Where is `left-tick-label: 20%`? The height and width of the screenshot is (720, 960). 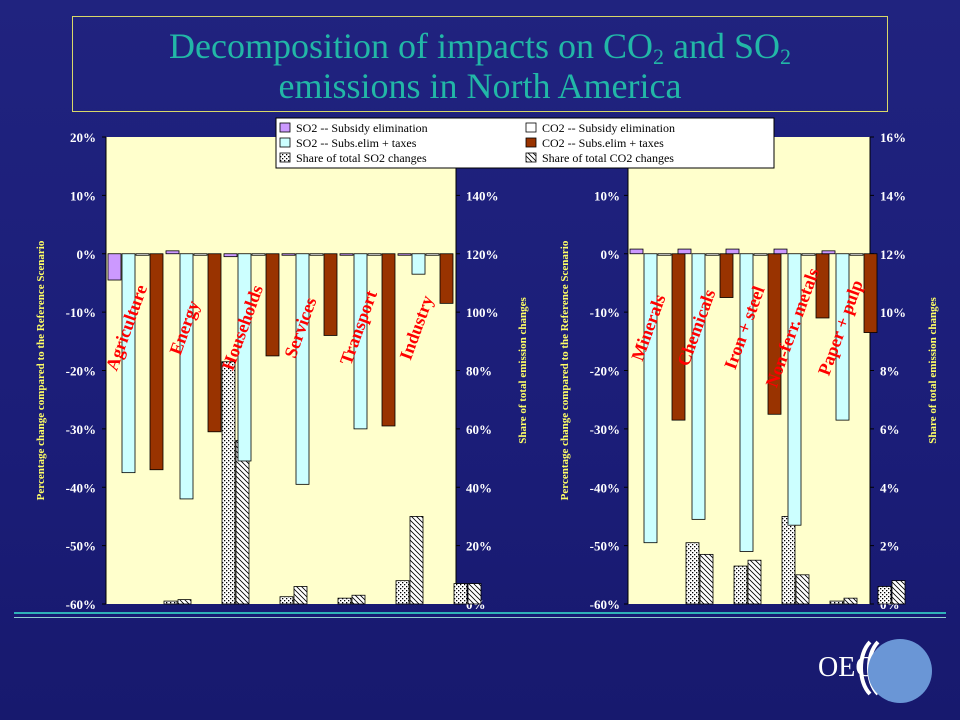
left-tick-label: 20% is located at coordinates (83, 137).